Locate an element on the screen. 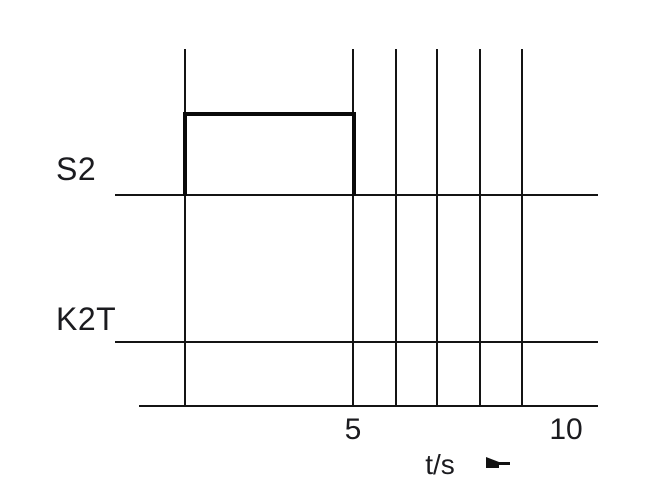 The image size is (660, 498). axis-tick-5: 5 is located at coordinates (353, 429).